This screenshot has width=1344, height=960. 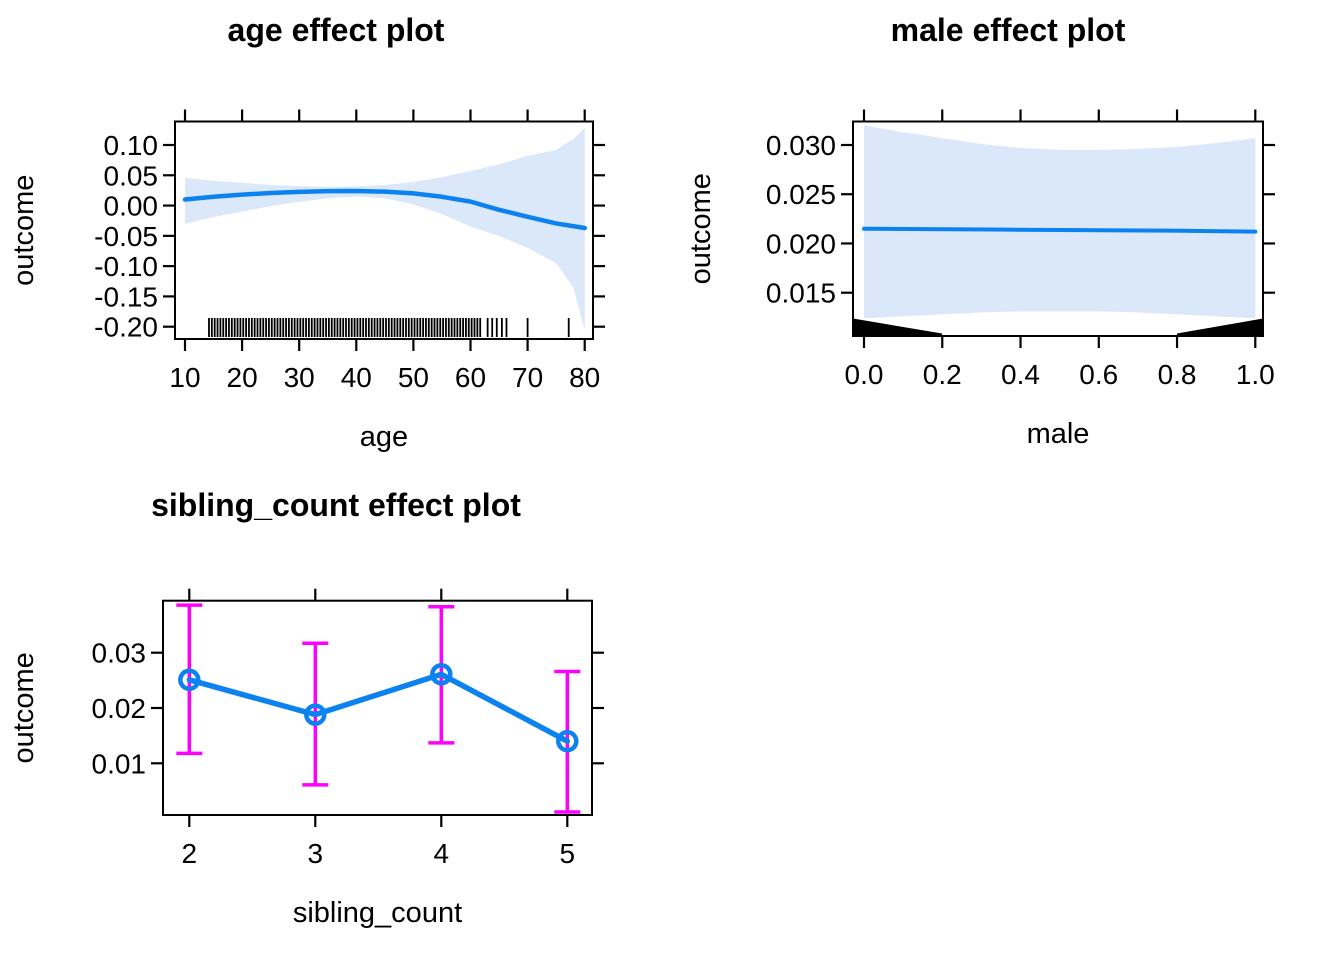 I want to click on age-x-tick-label: 30, so click(x=299, y=377).